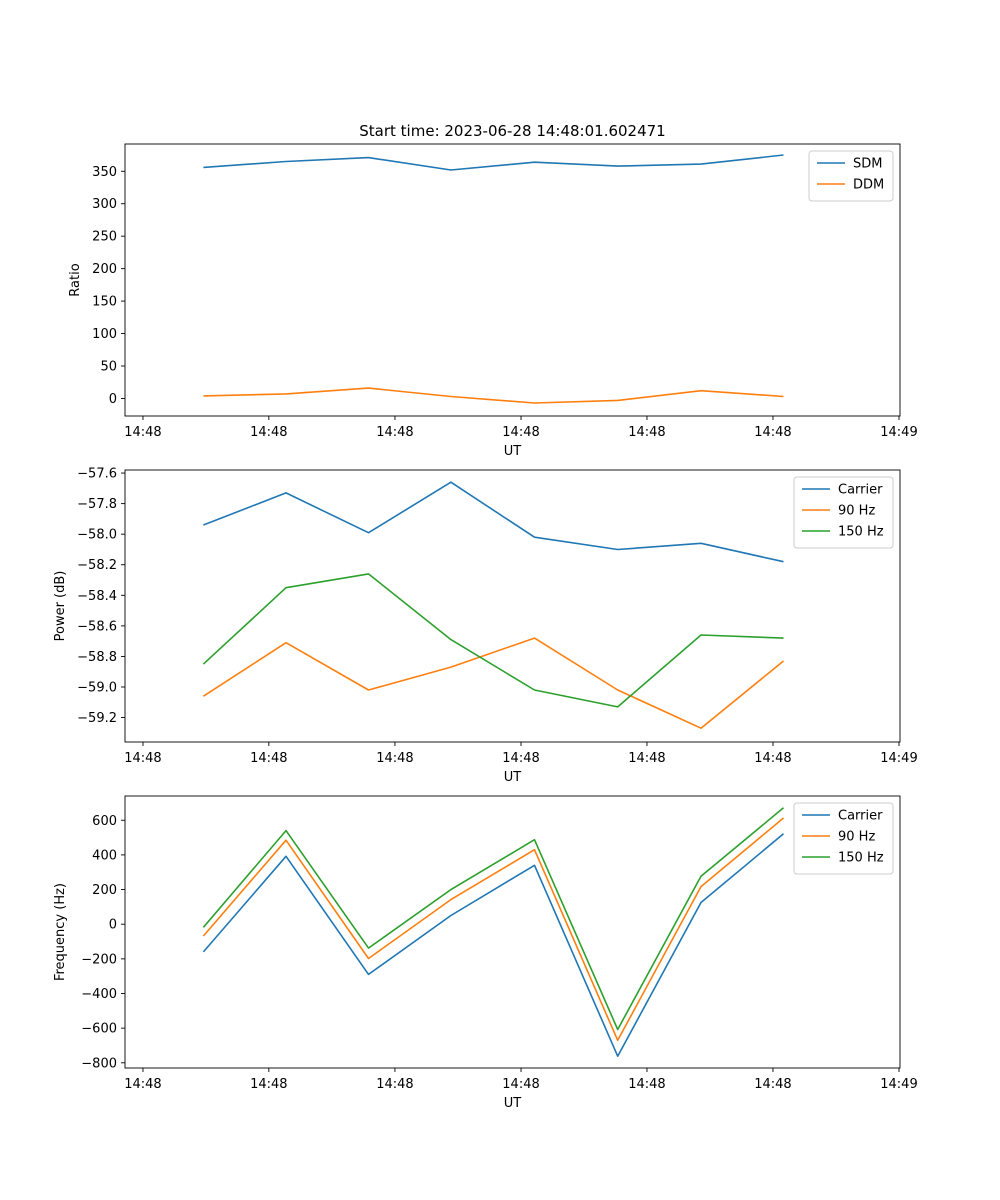 This screenshot has height=1200, width=1000. What do you see at coordinates (868, 185) in the screenshot?
I see `legend-label: DDM` at bounding box center [868, 185].